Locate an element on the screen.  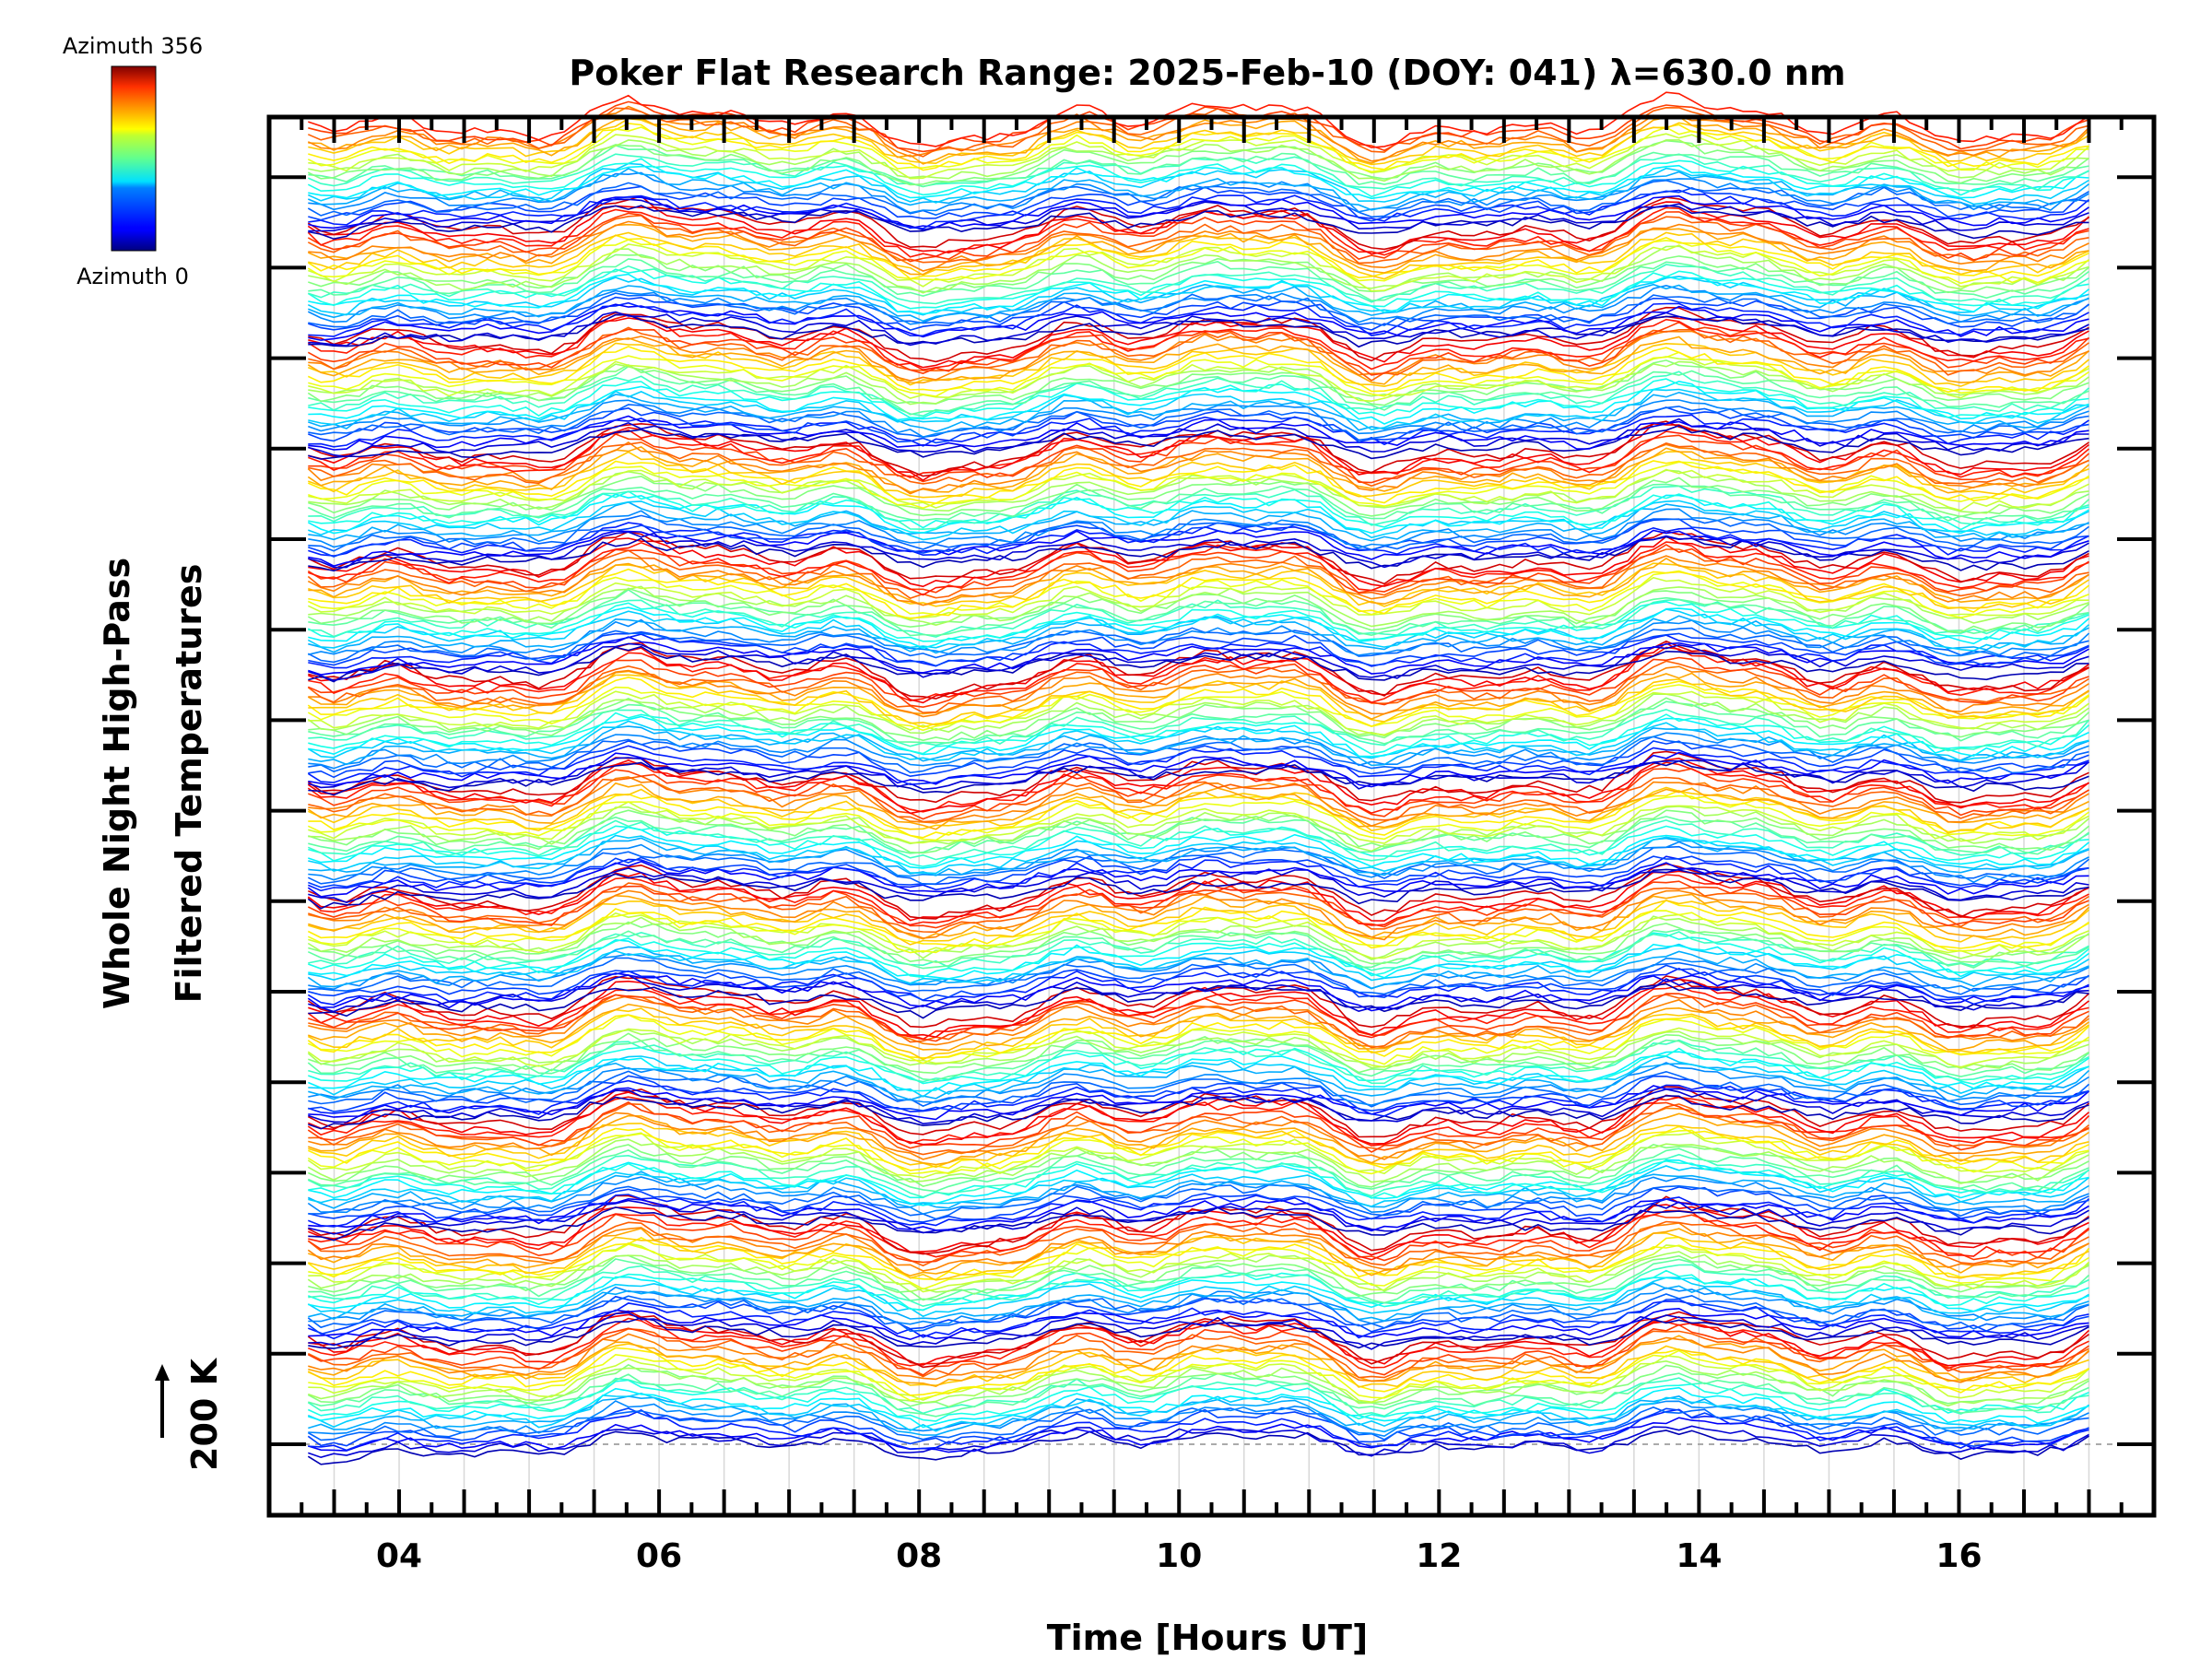
scale-label: 200 K is located at coordinates (204, 1414).